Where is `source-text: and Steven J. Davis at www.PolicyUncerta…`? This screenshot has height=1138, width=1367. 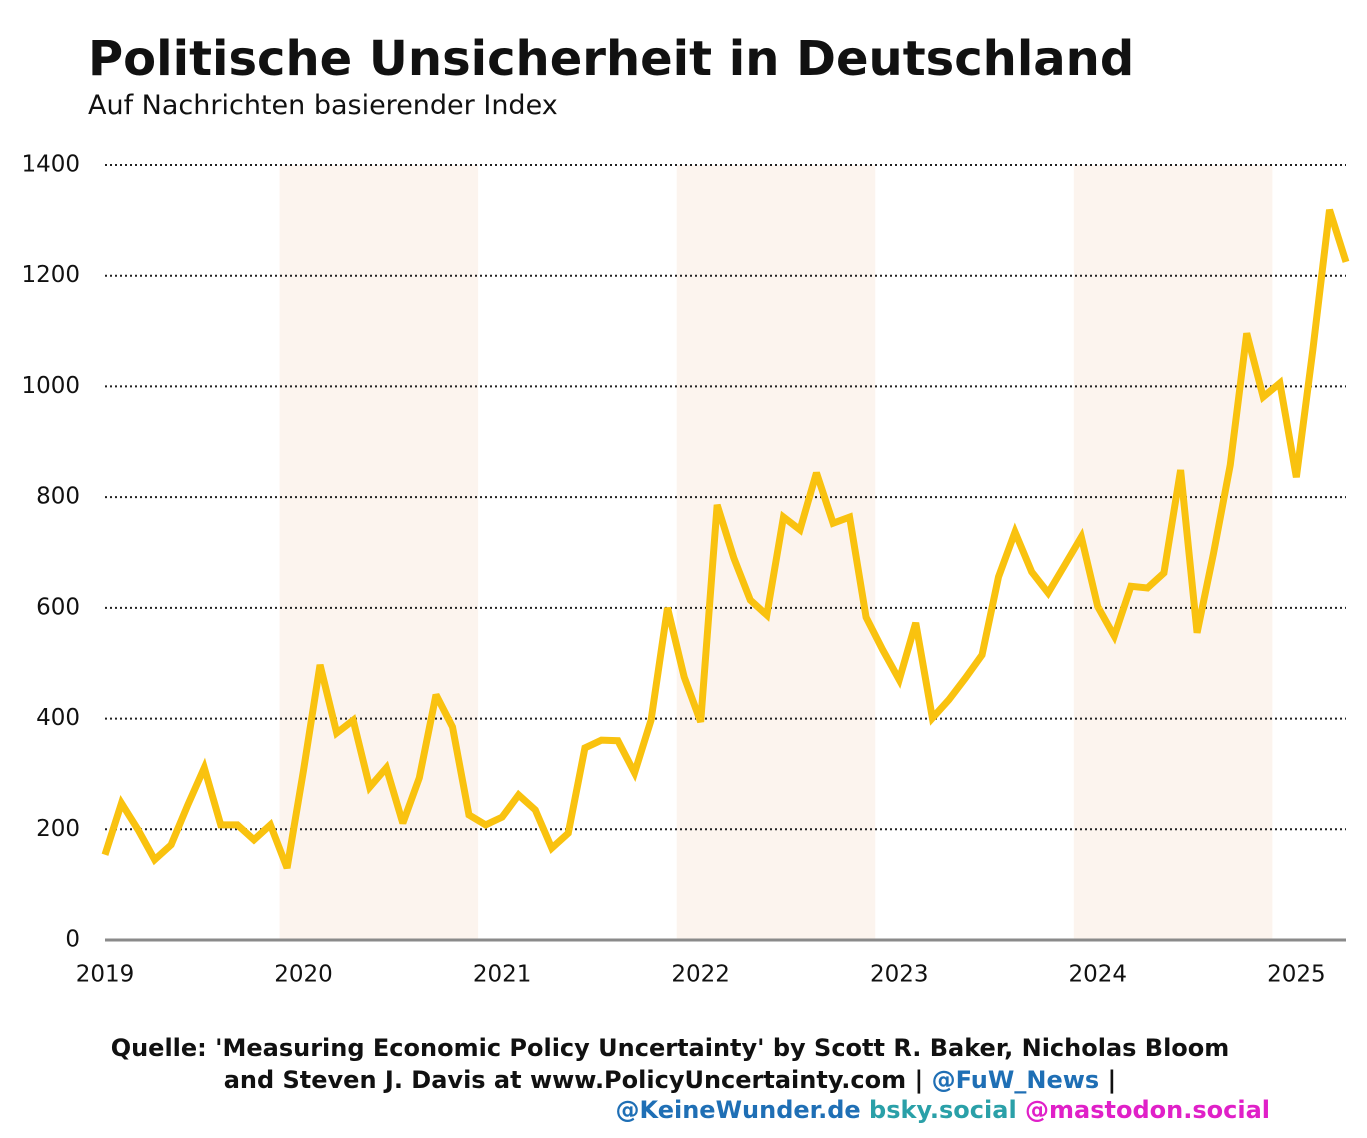
source-text: and Steven J. Davis at www.PolicyUncerta… is located at coordinates (574, 1080).